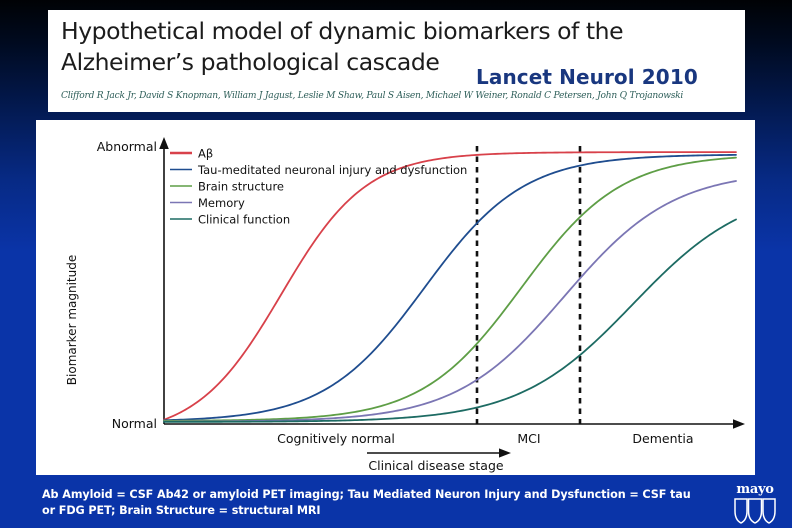 The height and width of the screenshot is (528, 792). Describe the element at coordinates (436, 465) in the screenshot. I see `x-axis-title: Clinical disease stage` at that location.